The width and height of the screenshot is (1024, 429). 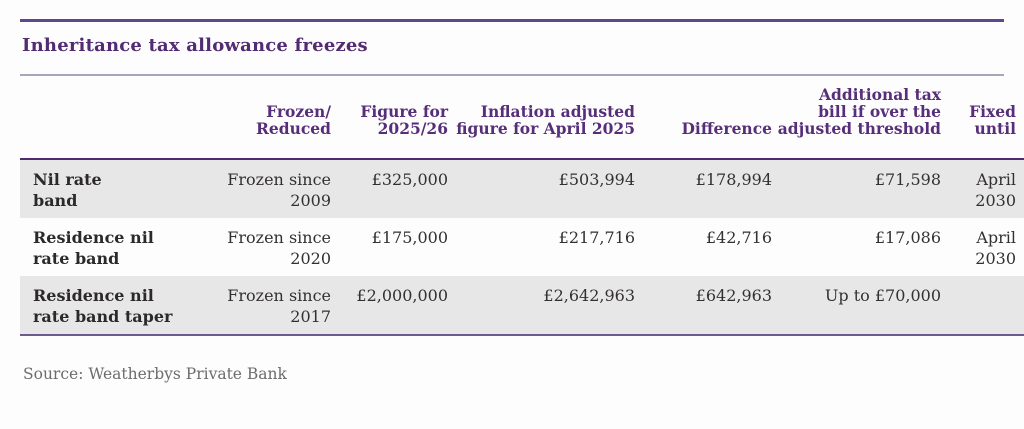 What do you see at coordinates (195, 45) in the screenshot?
I see `page-title: Inheritance tax allowance freezes` at bounding box center [195, 45].